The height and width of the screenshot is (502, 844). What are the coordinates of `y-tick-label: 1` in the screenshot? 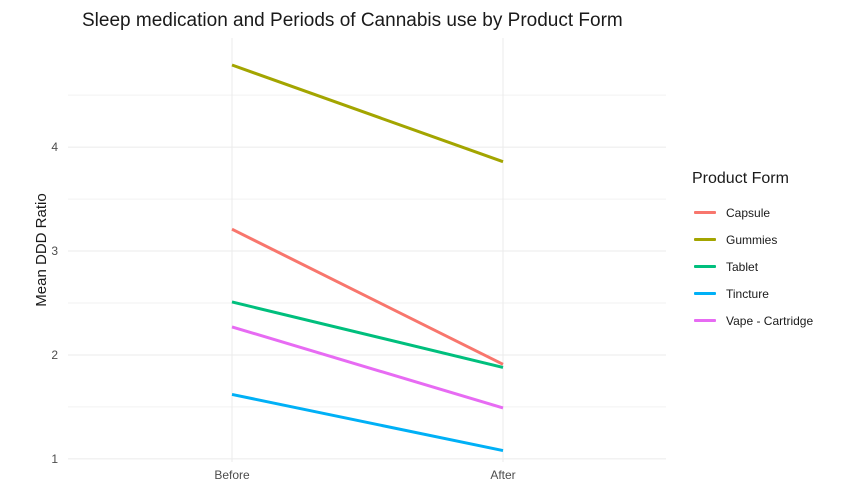 It's located at (54, 459).